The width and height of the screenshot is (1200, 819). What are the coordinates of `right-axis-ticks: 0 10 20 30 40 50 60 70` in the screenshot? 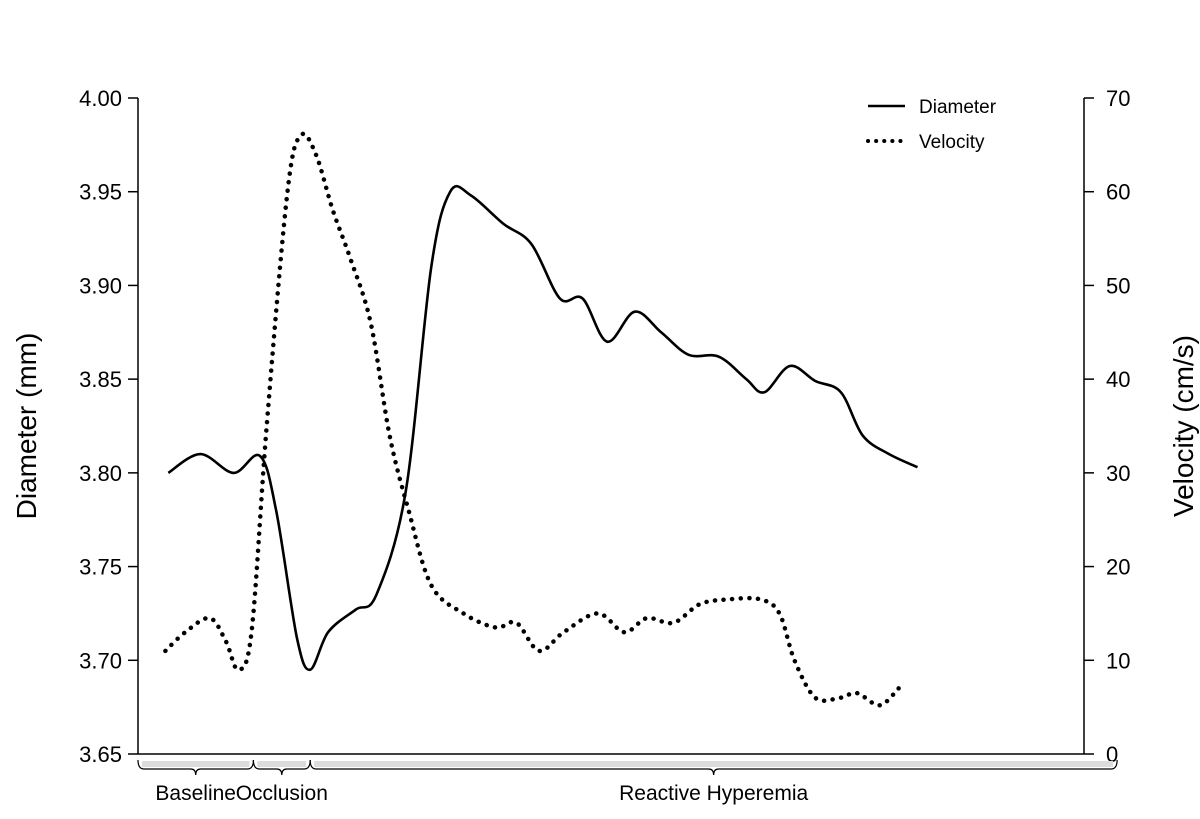 It's located at (1107, 426).